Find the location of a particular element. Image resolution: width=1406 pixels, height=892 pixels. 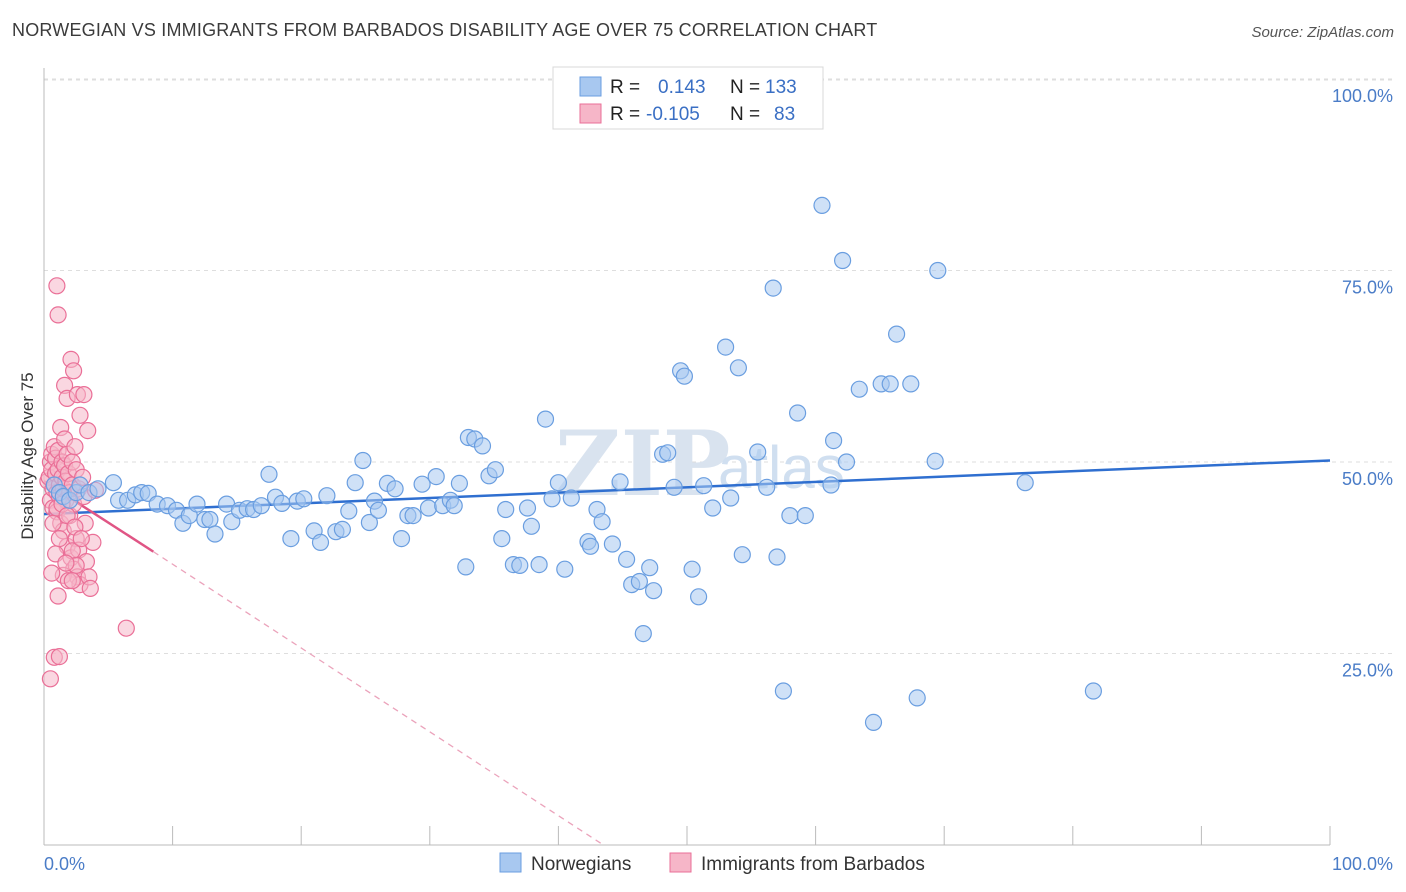

legend-series: Norwegians Immigrants from Barbados is located at coordinates (712, 863).